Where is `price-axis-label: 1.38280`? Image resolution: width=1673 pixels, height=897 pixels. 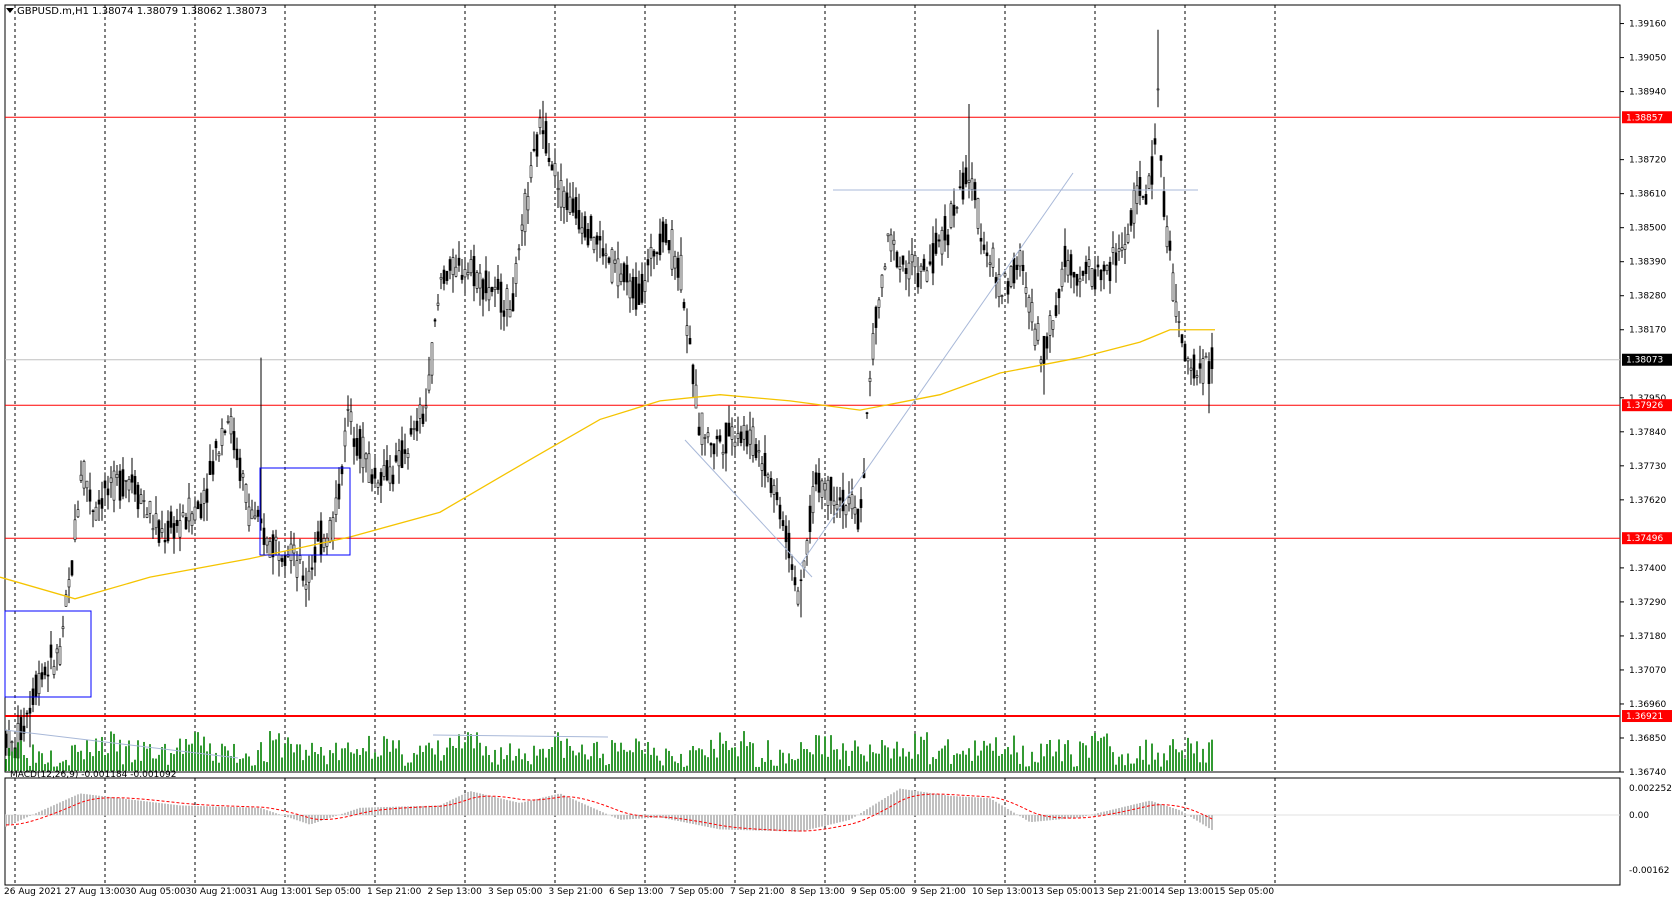 price-axis-label: 1.38280 is located at coordinates (1647, 297).